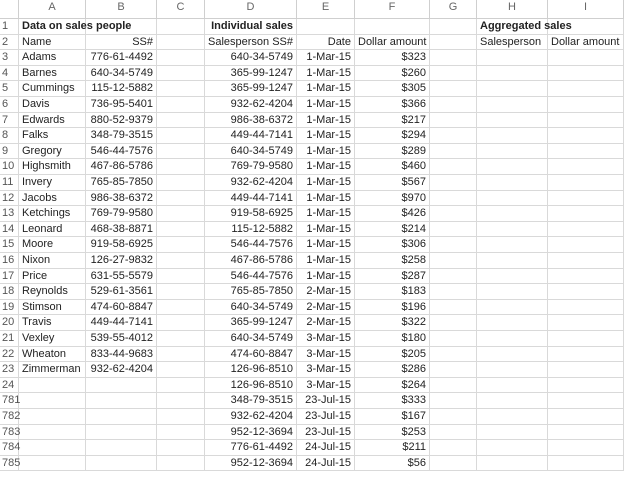  Describe the element at coordinates (392, 151) in the screenshot. I see `cell: $289` at that location.